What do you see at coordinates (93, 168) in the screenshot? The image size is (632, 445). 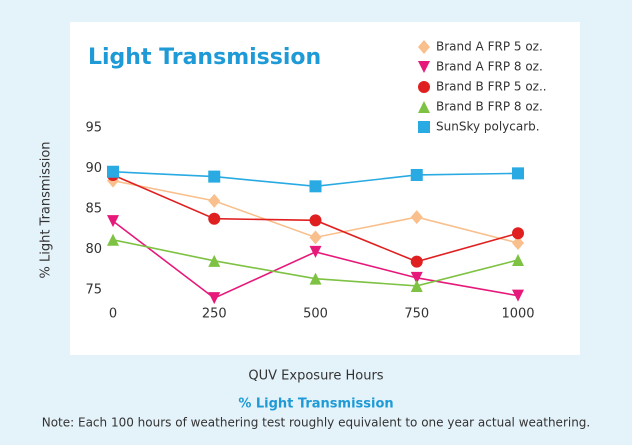 I see `y-tick-label: 90` at bounding box center [93, 168].